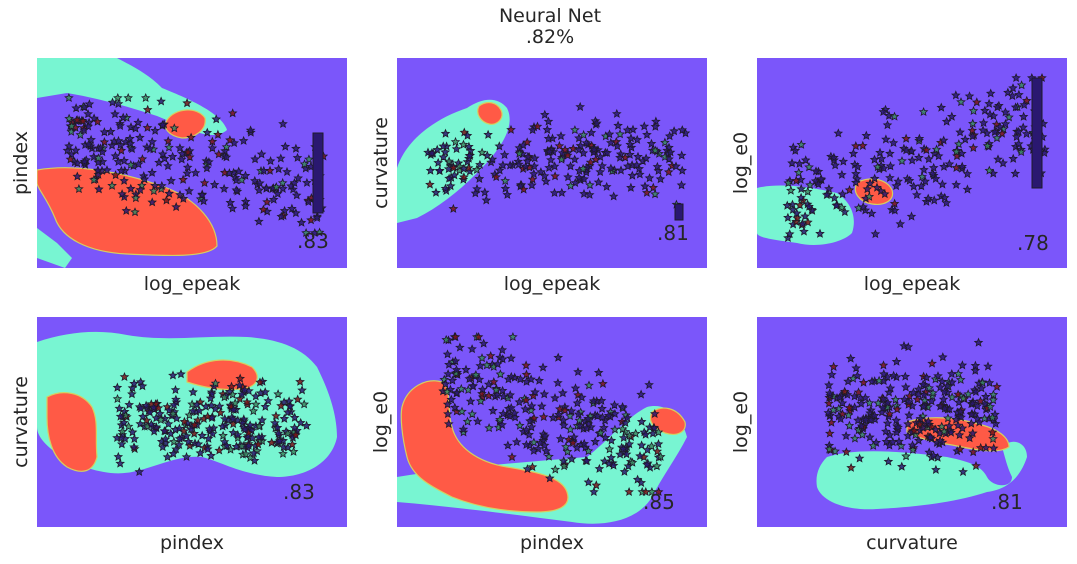 The height and width of the screenshot is (564, 1077). I want to click on subplot-4: pindex curvature .83, so click(178, 437).